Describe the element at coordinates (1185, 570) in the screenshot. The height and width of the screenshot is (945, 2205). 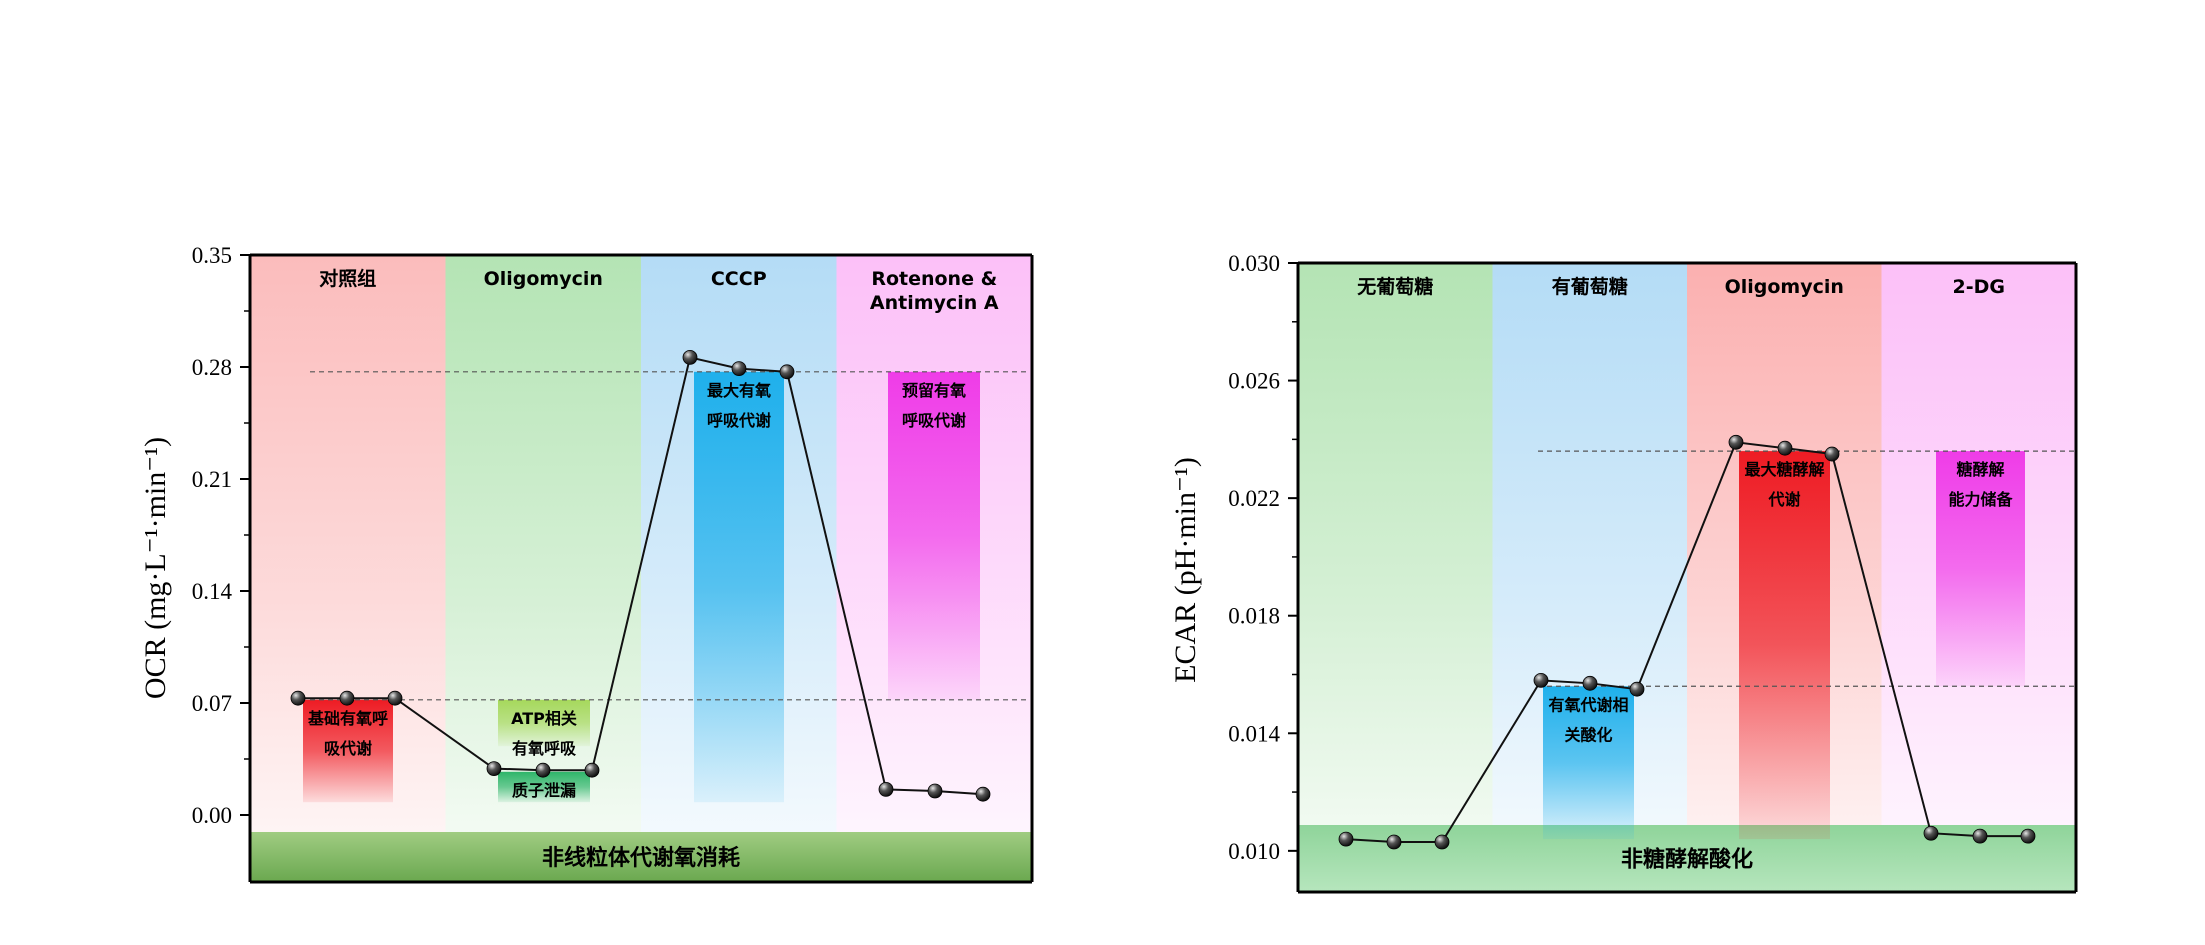
I see `y-axis-label: ECAR (pH·min⁻¹)` at that location.